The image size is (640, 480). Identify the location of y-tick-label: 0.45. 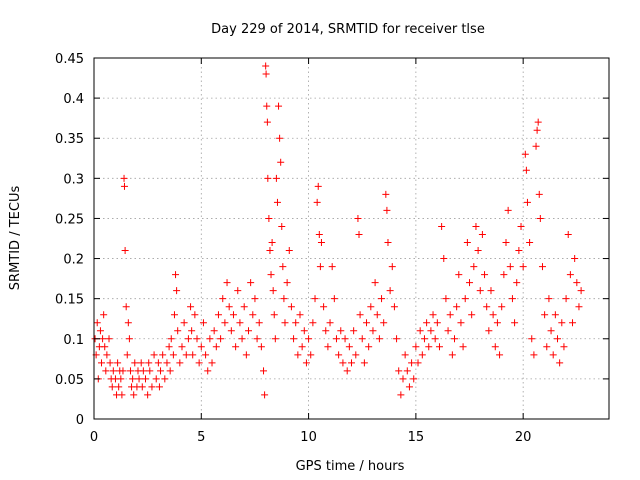
(69, 59).